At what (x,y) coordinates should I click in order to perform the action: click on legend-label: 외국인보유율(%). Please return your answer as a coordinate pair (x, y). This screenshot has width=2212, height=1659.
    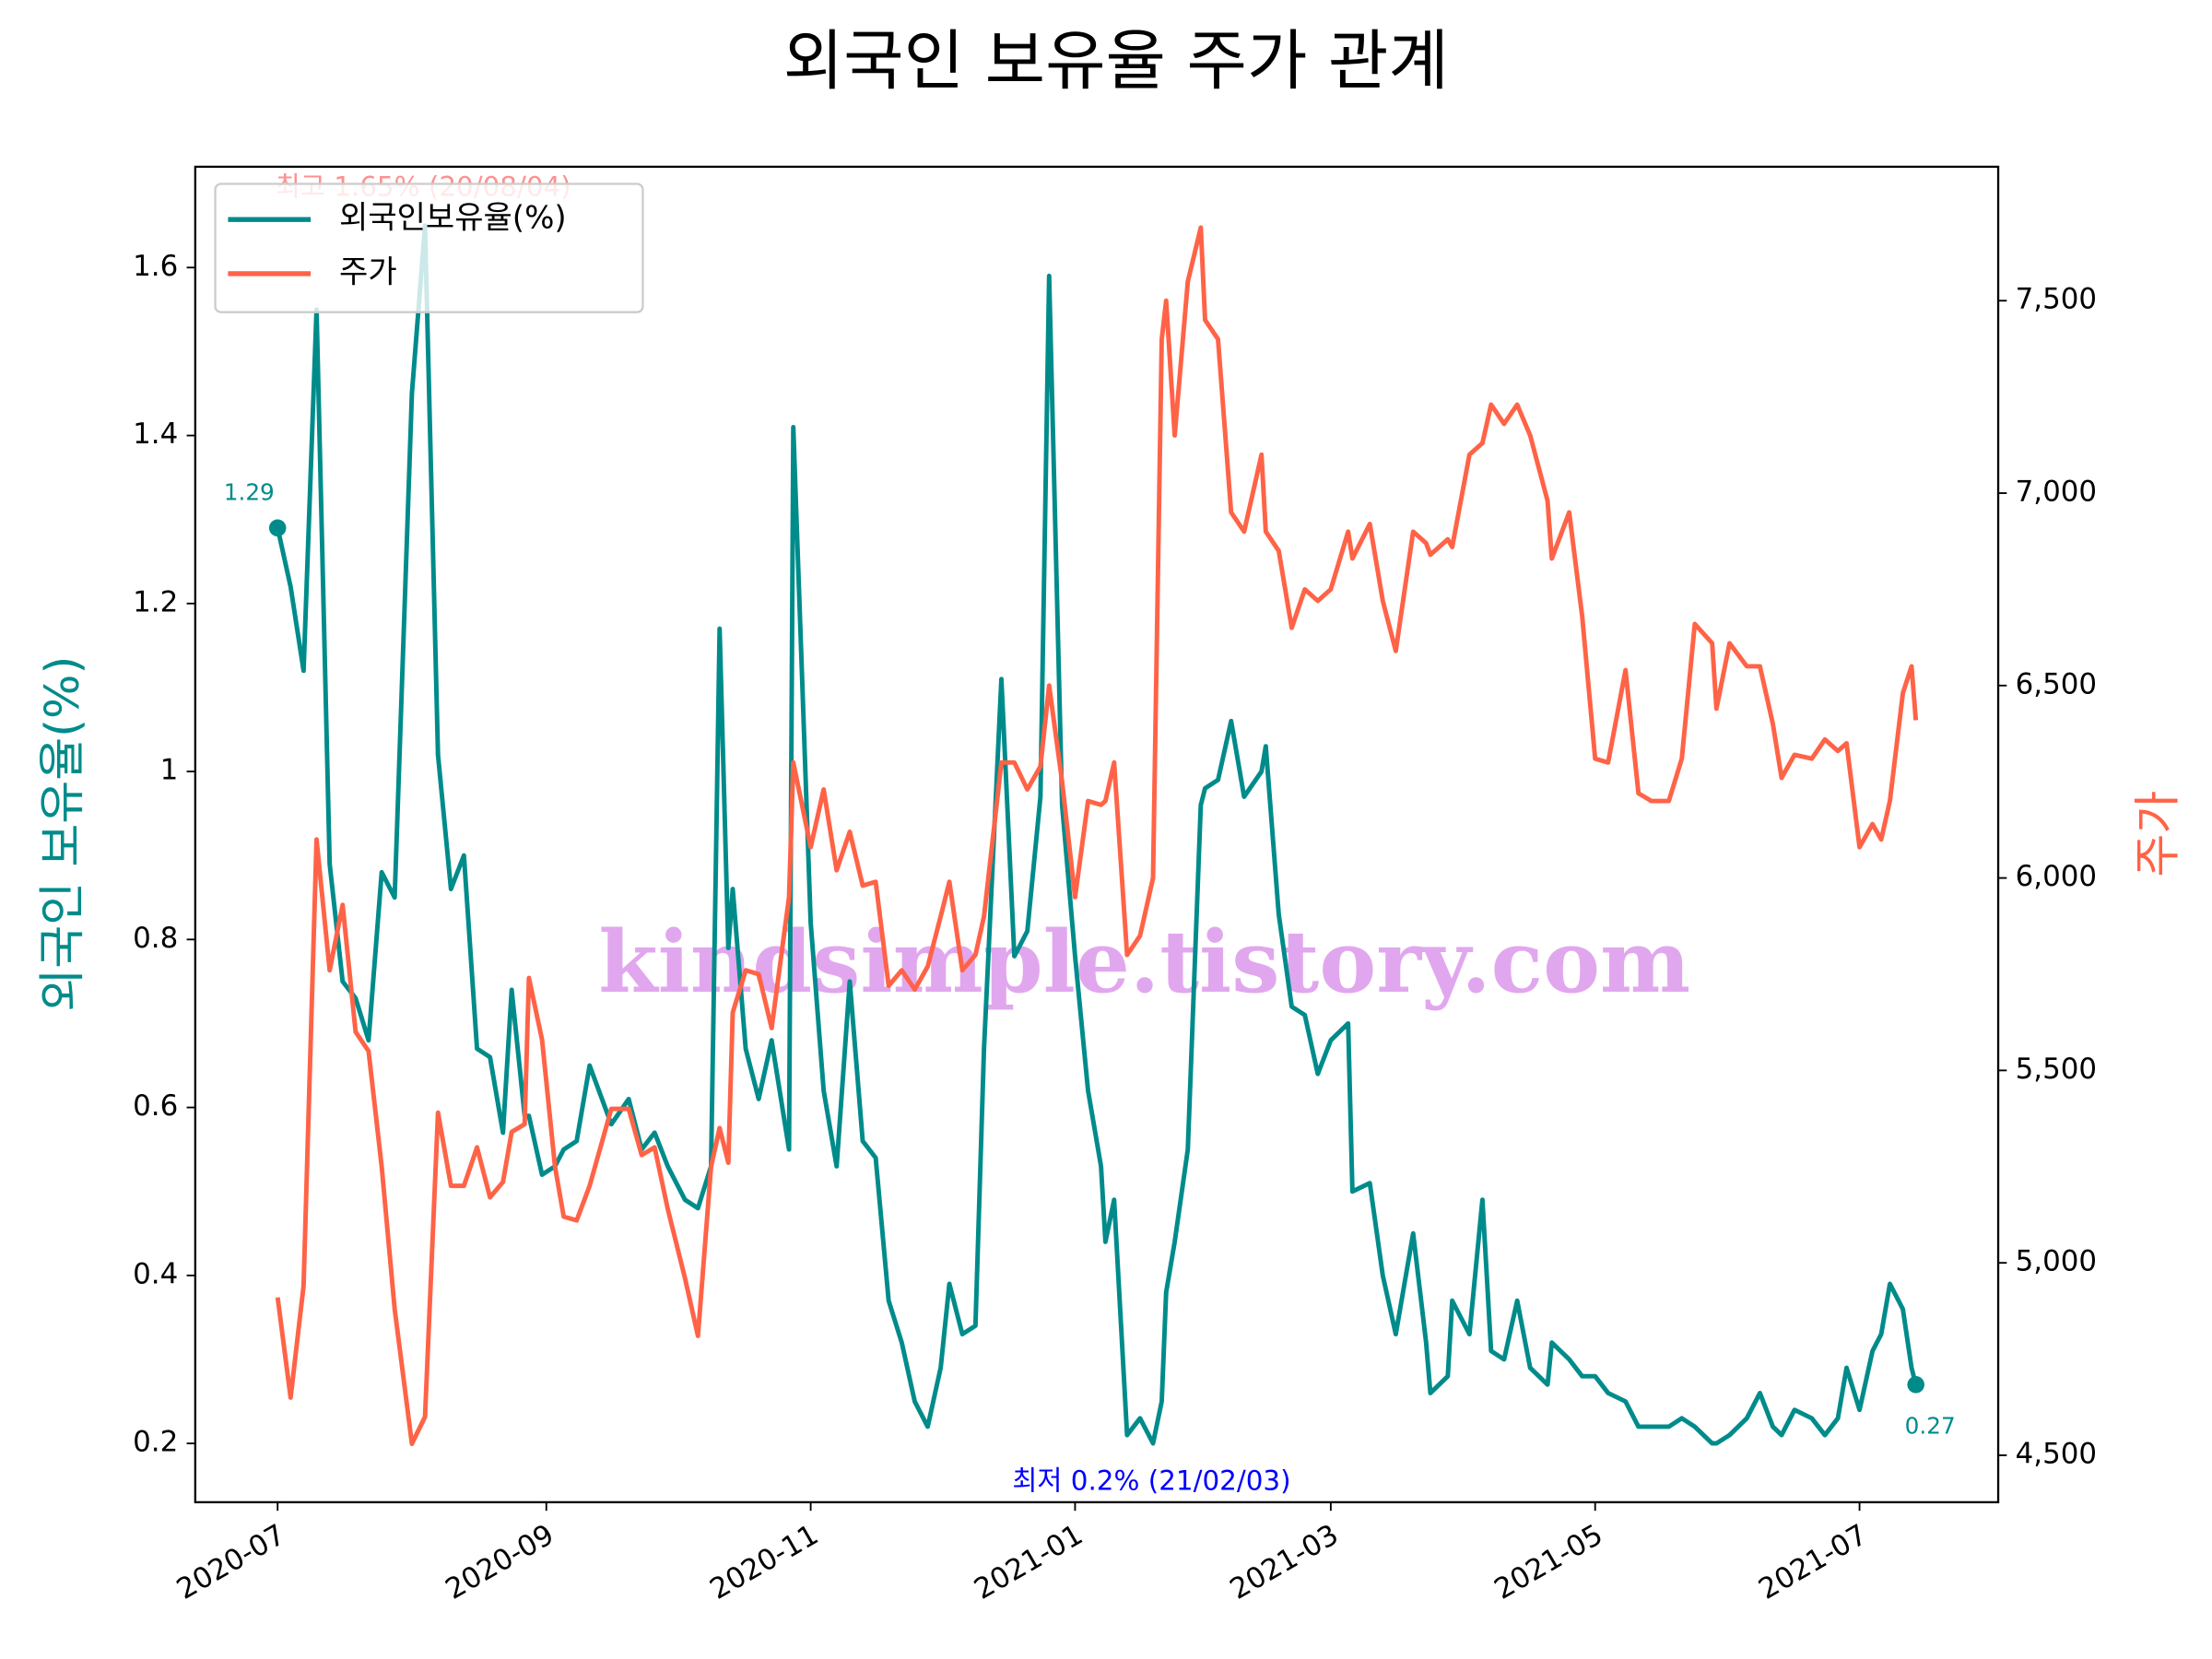
    Looking at the image, I should click on (453, 218).